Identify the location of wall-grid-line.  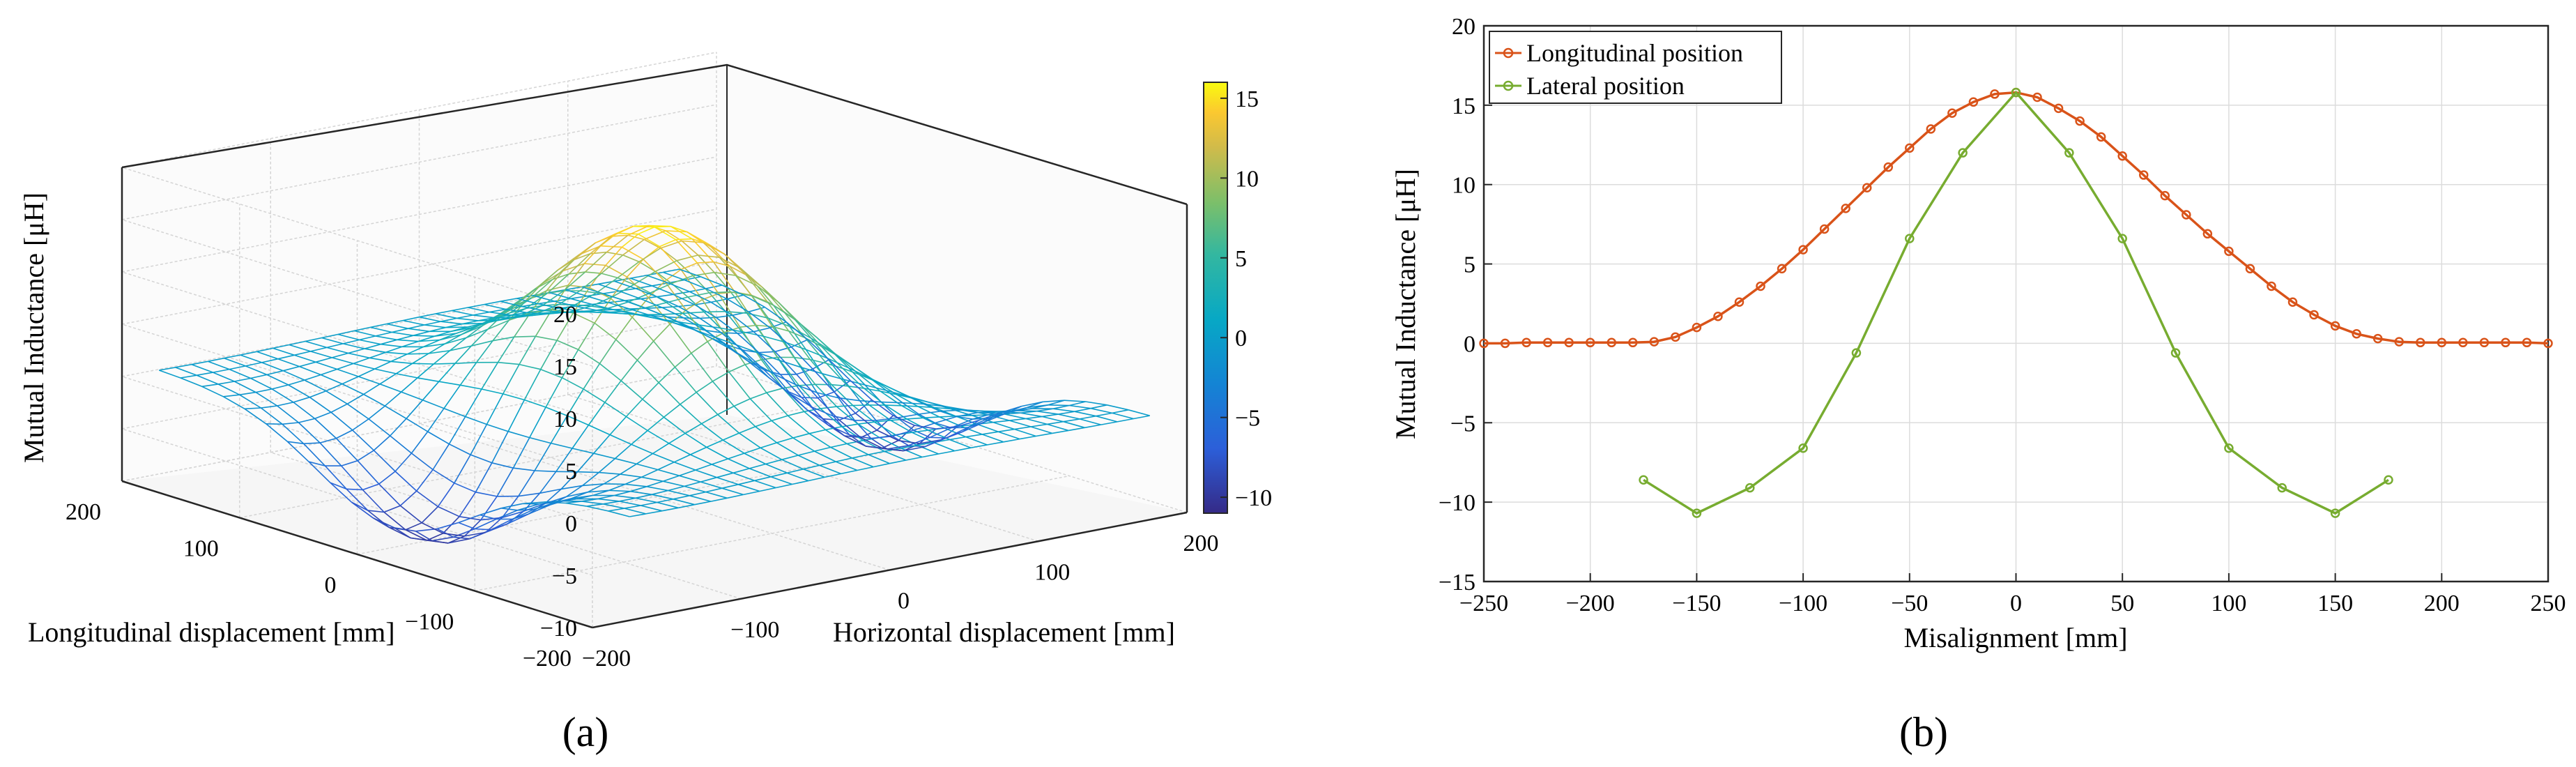
(419, 371).